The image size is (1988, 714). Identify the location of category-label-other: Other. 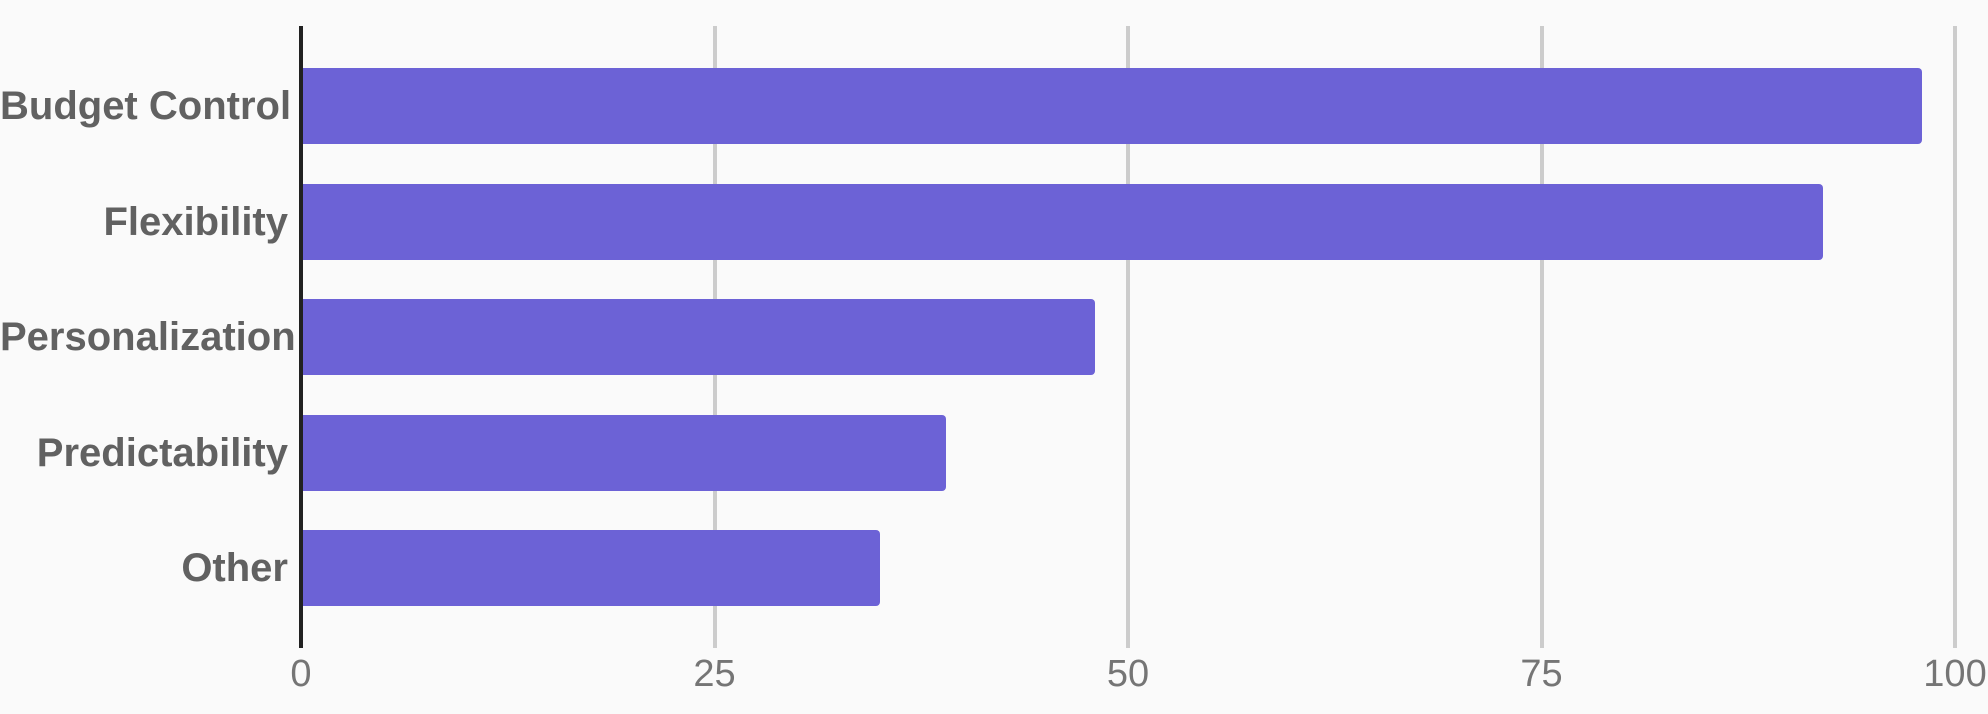
(234, 568).